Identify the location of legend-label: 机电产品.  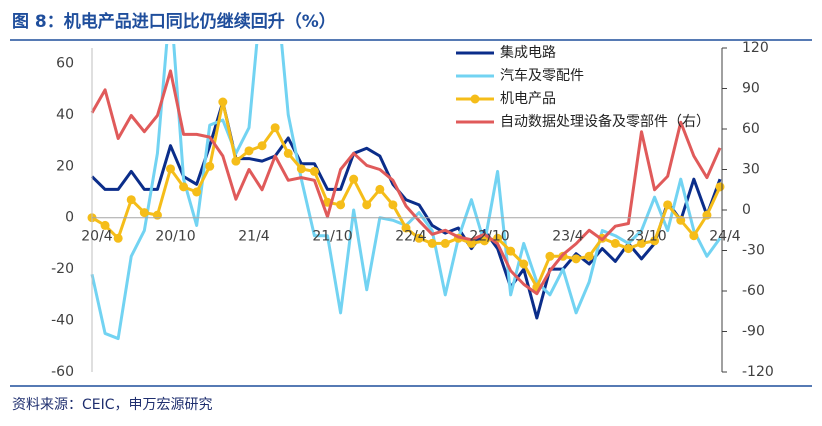
(528, 99).